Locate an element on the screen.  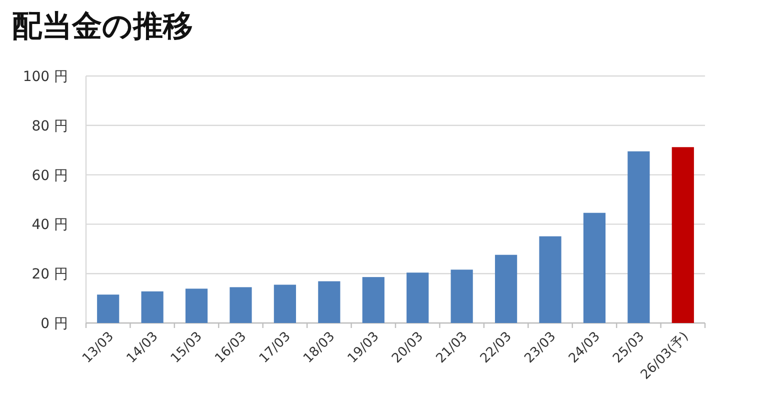
y-tick-label: 40 円 is located at coordinates (50, 225).